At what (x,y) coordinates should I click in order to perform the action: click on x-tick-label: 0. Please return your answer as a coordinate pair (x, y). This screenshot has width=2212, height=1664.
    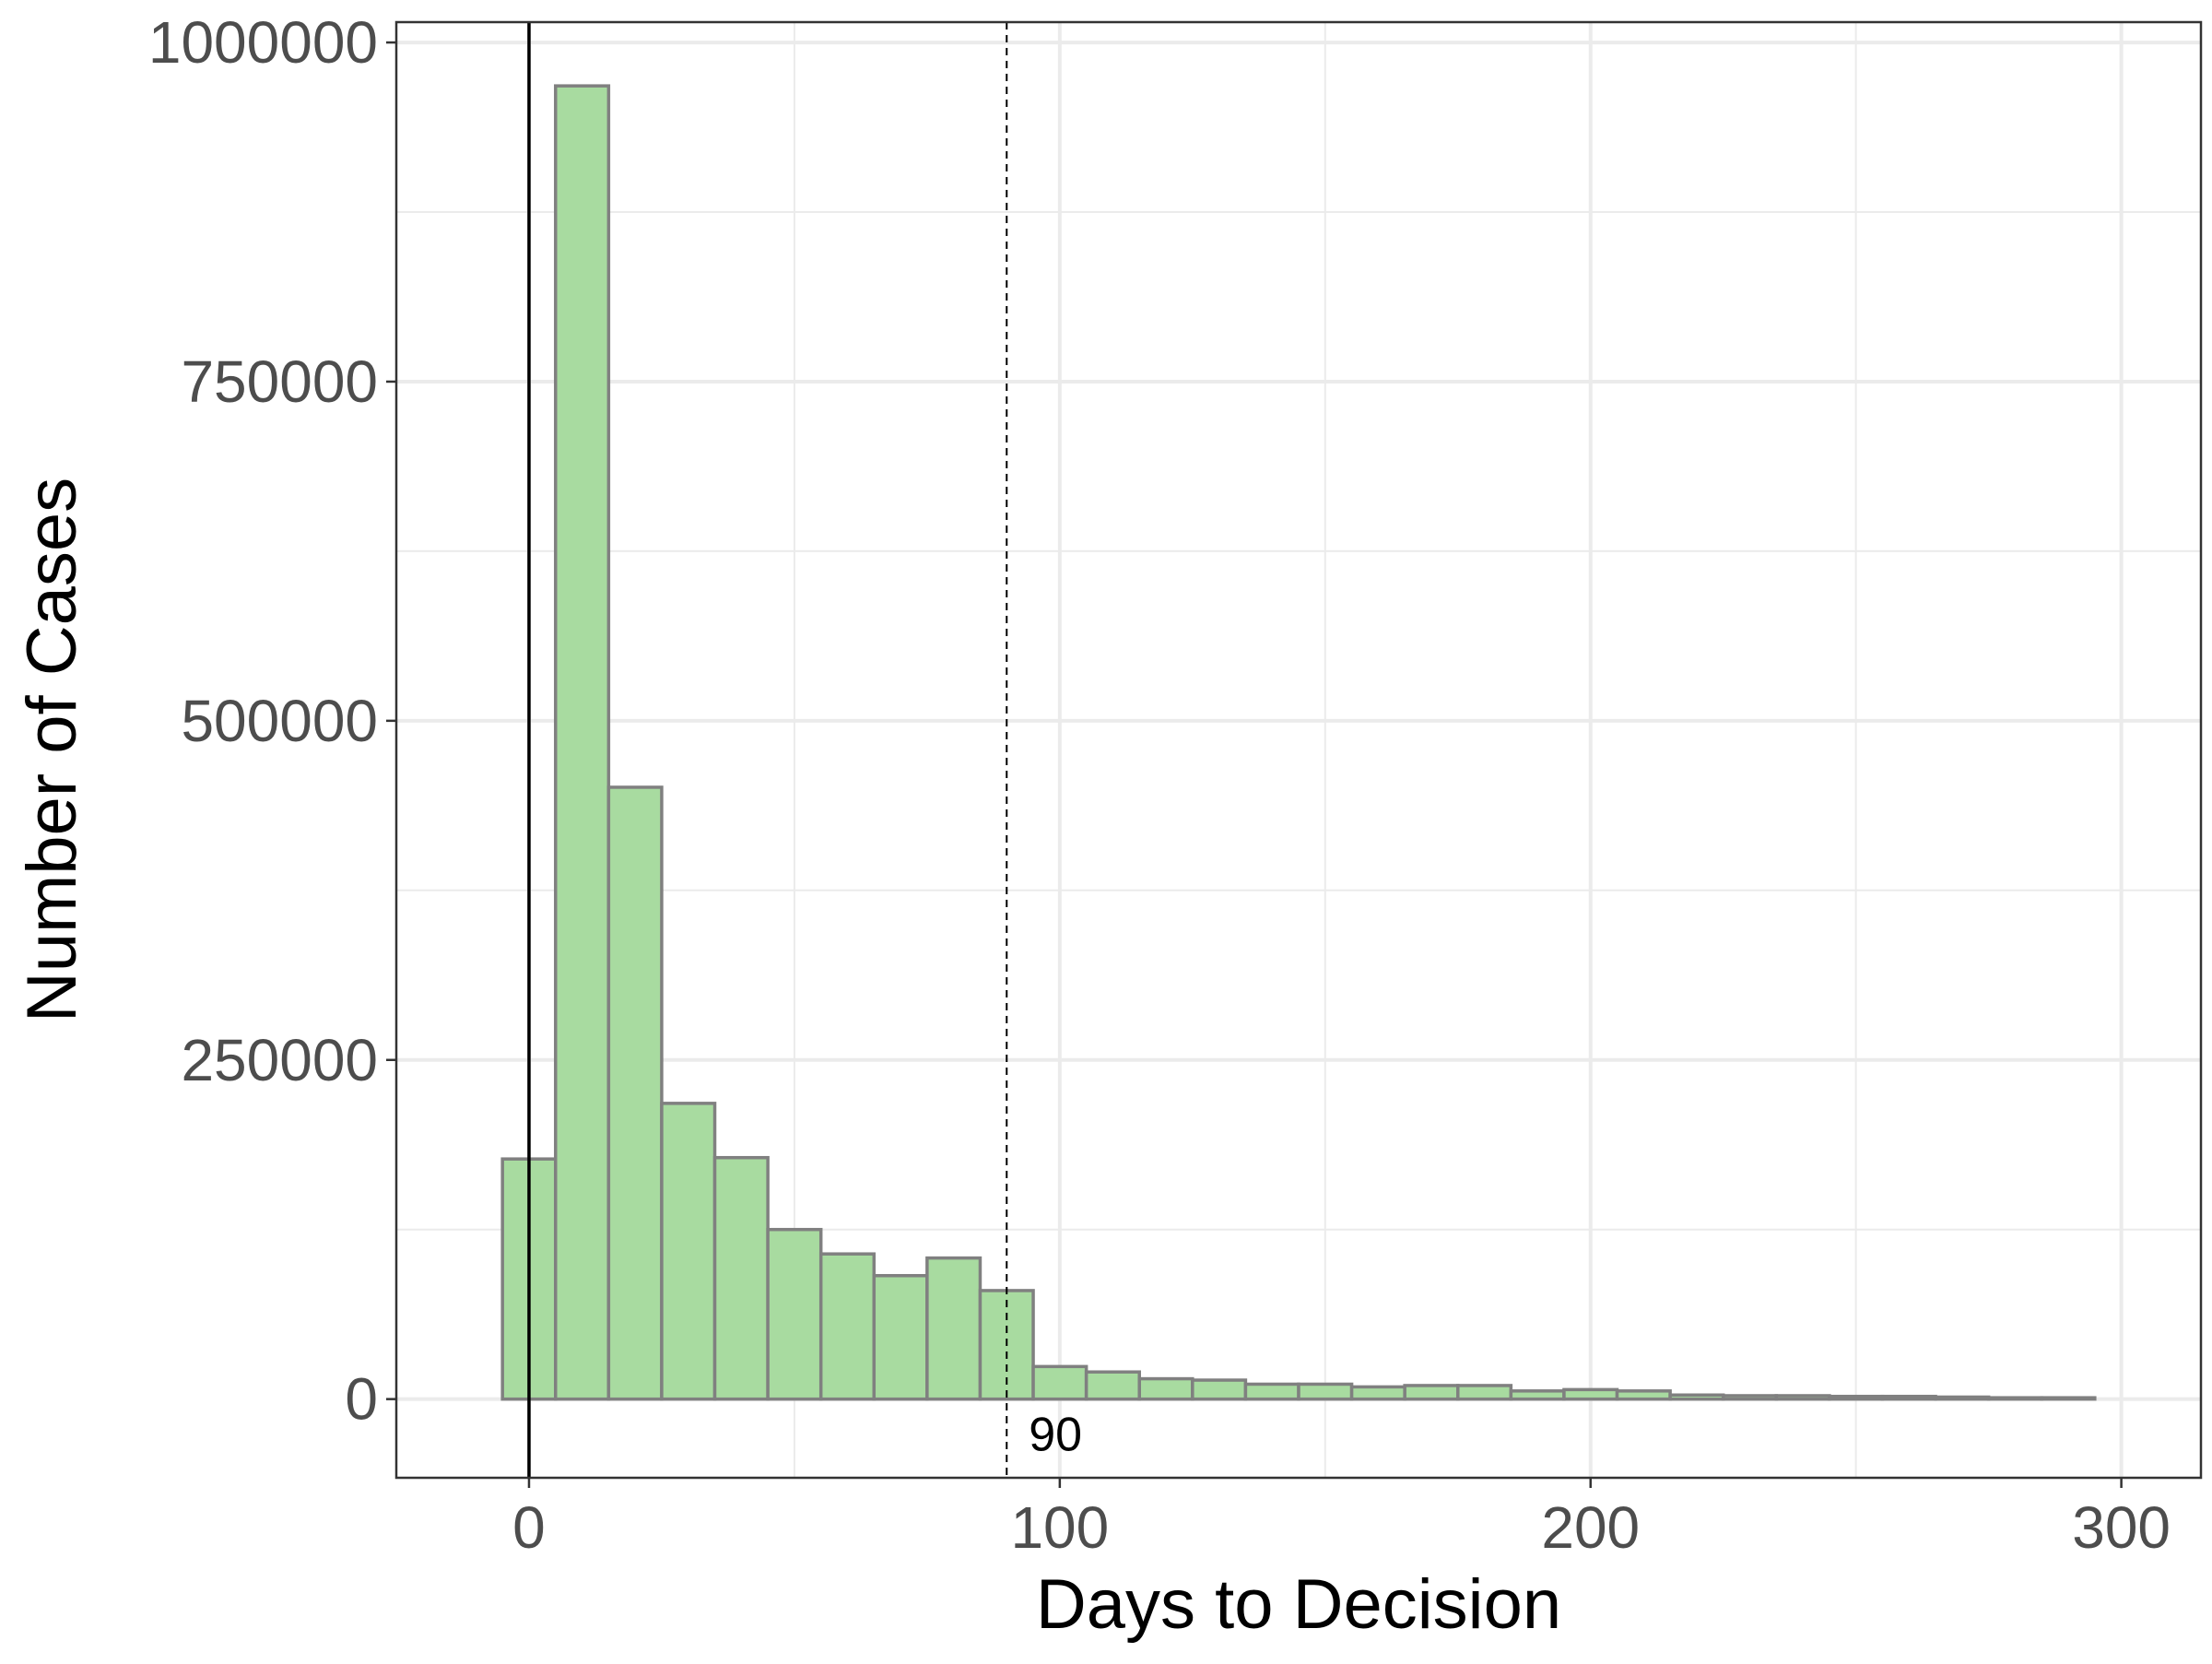
    Looking at the image, I should click on (529, 1527).